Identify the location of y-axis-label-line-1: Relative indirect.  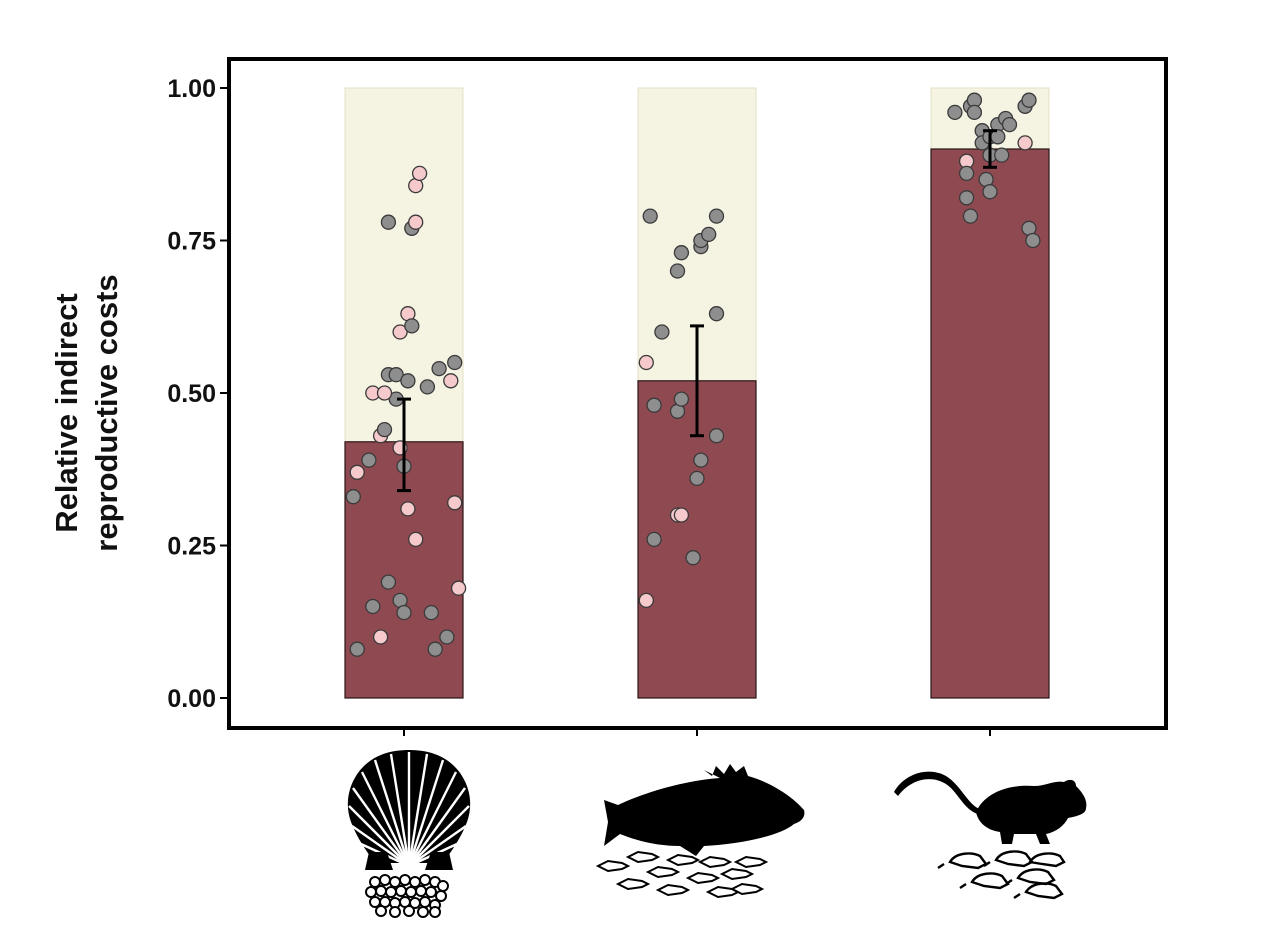
(66, 412).